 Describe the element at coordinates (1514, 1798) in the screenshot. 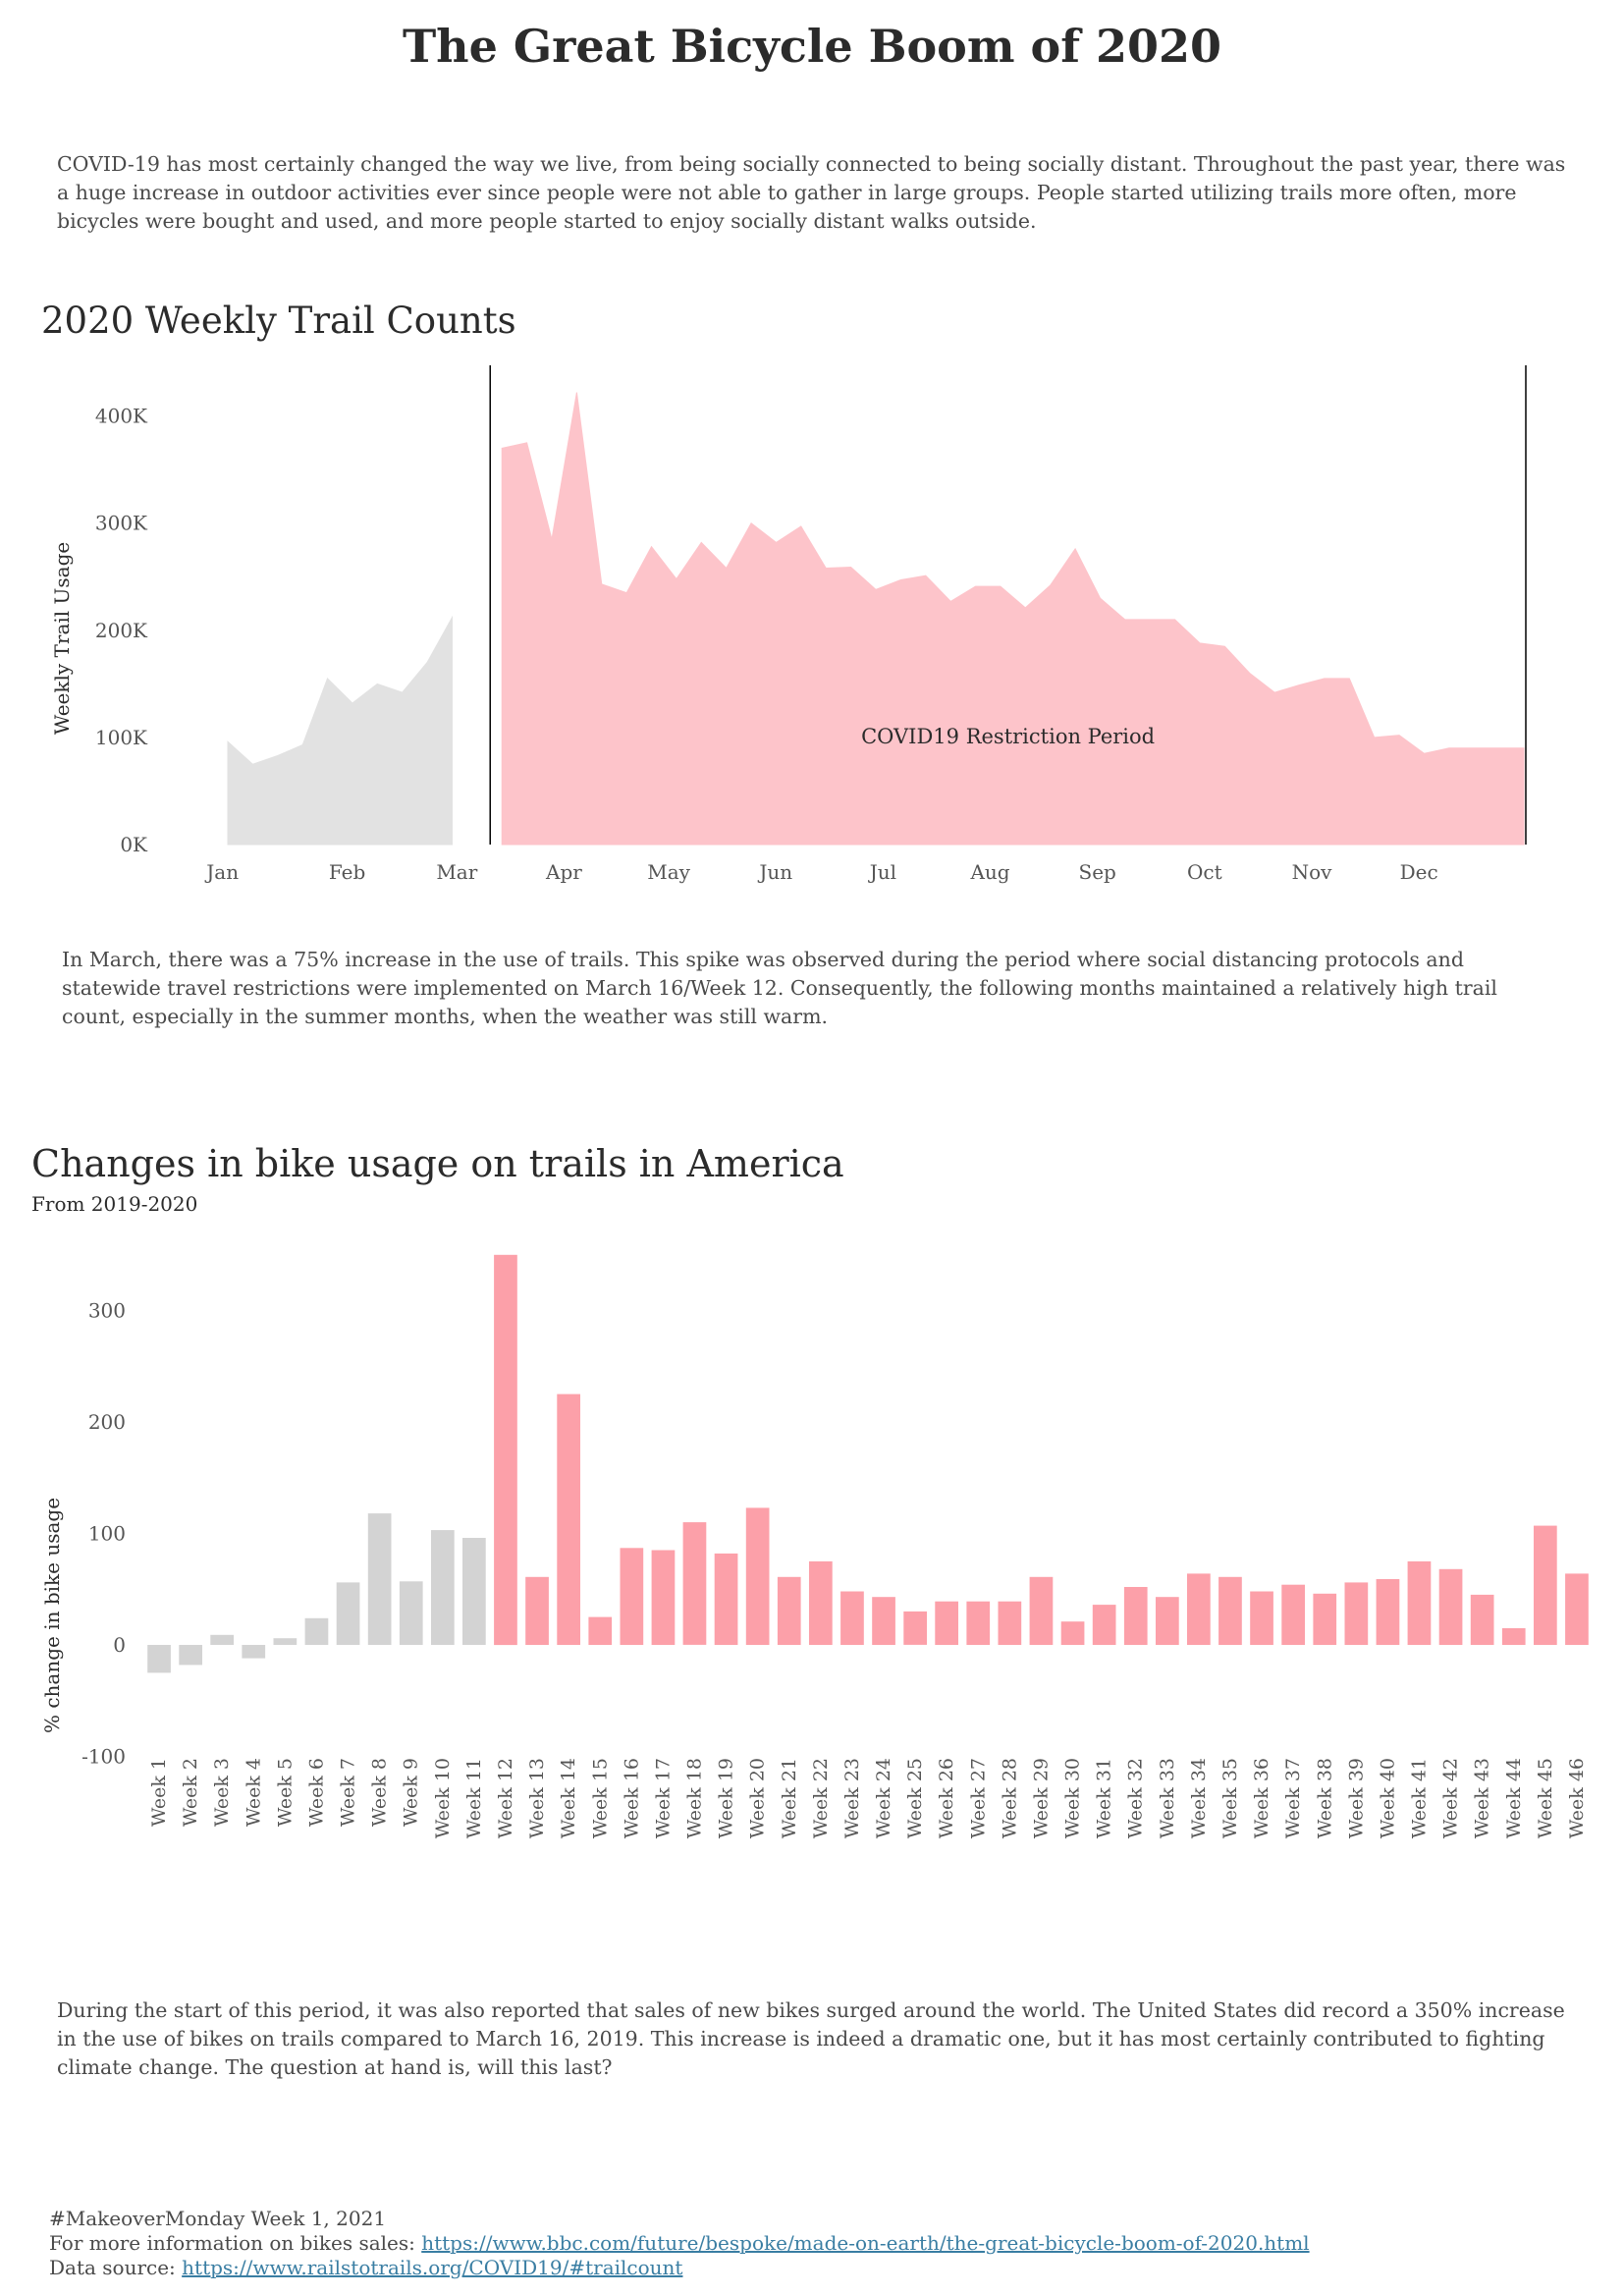

I see `x-tick-label: Week 44` at that location.